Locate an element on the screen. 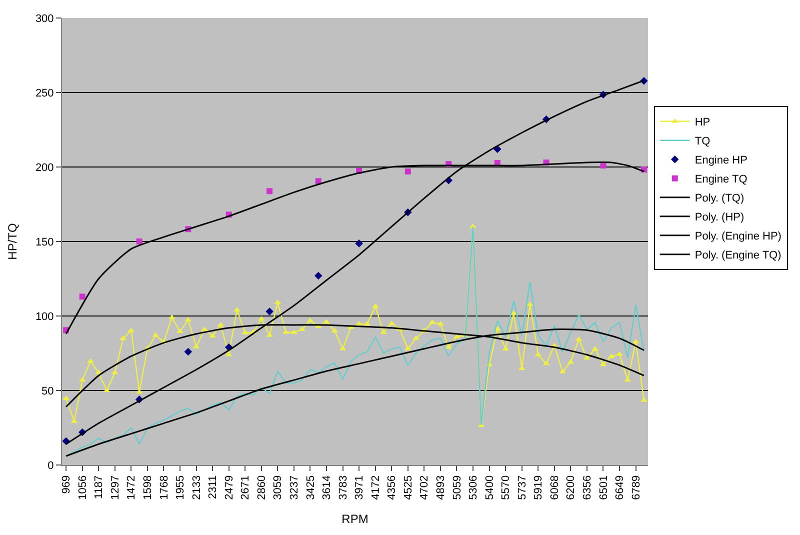 Image resolution: width=800 pixels, height=535 pixels. x-tick-label: 1056 is located at coordinates (82, 487).